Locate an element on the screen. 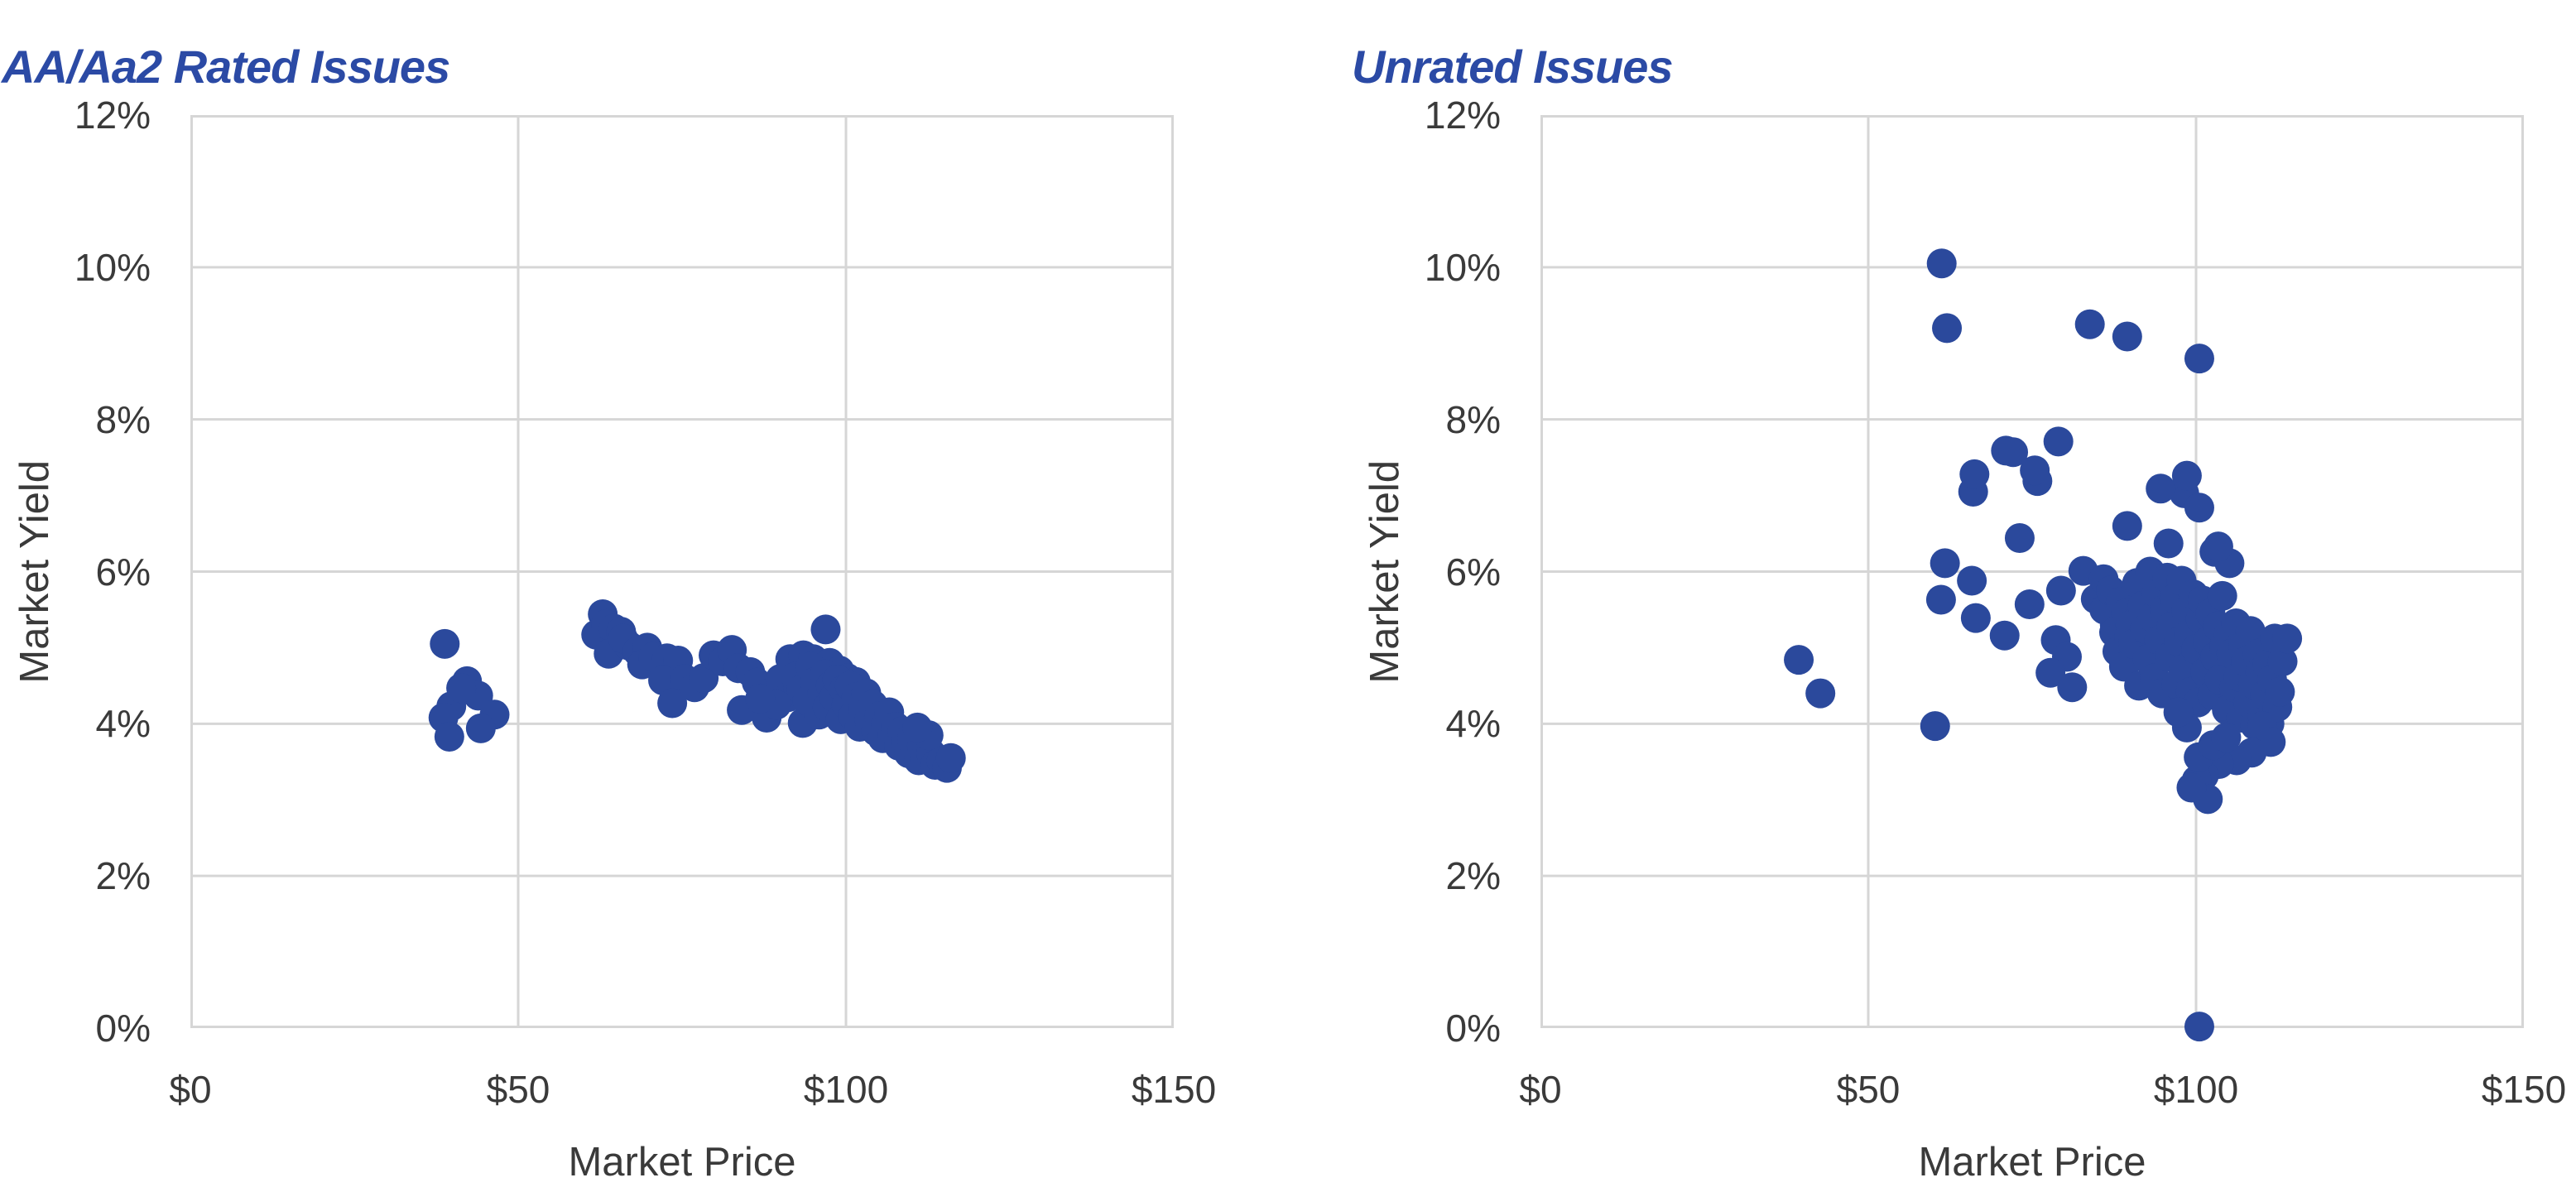 The height and width of the screenshot is (1192, 2576). chart-title: AA/Aa2 Rated Issues is located at coordinates (226, 67).